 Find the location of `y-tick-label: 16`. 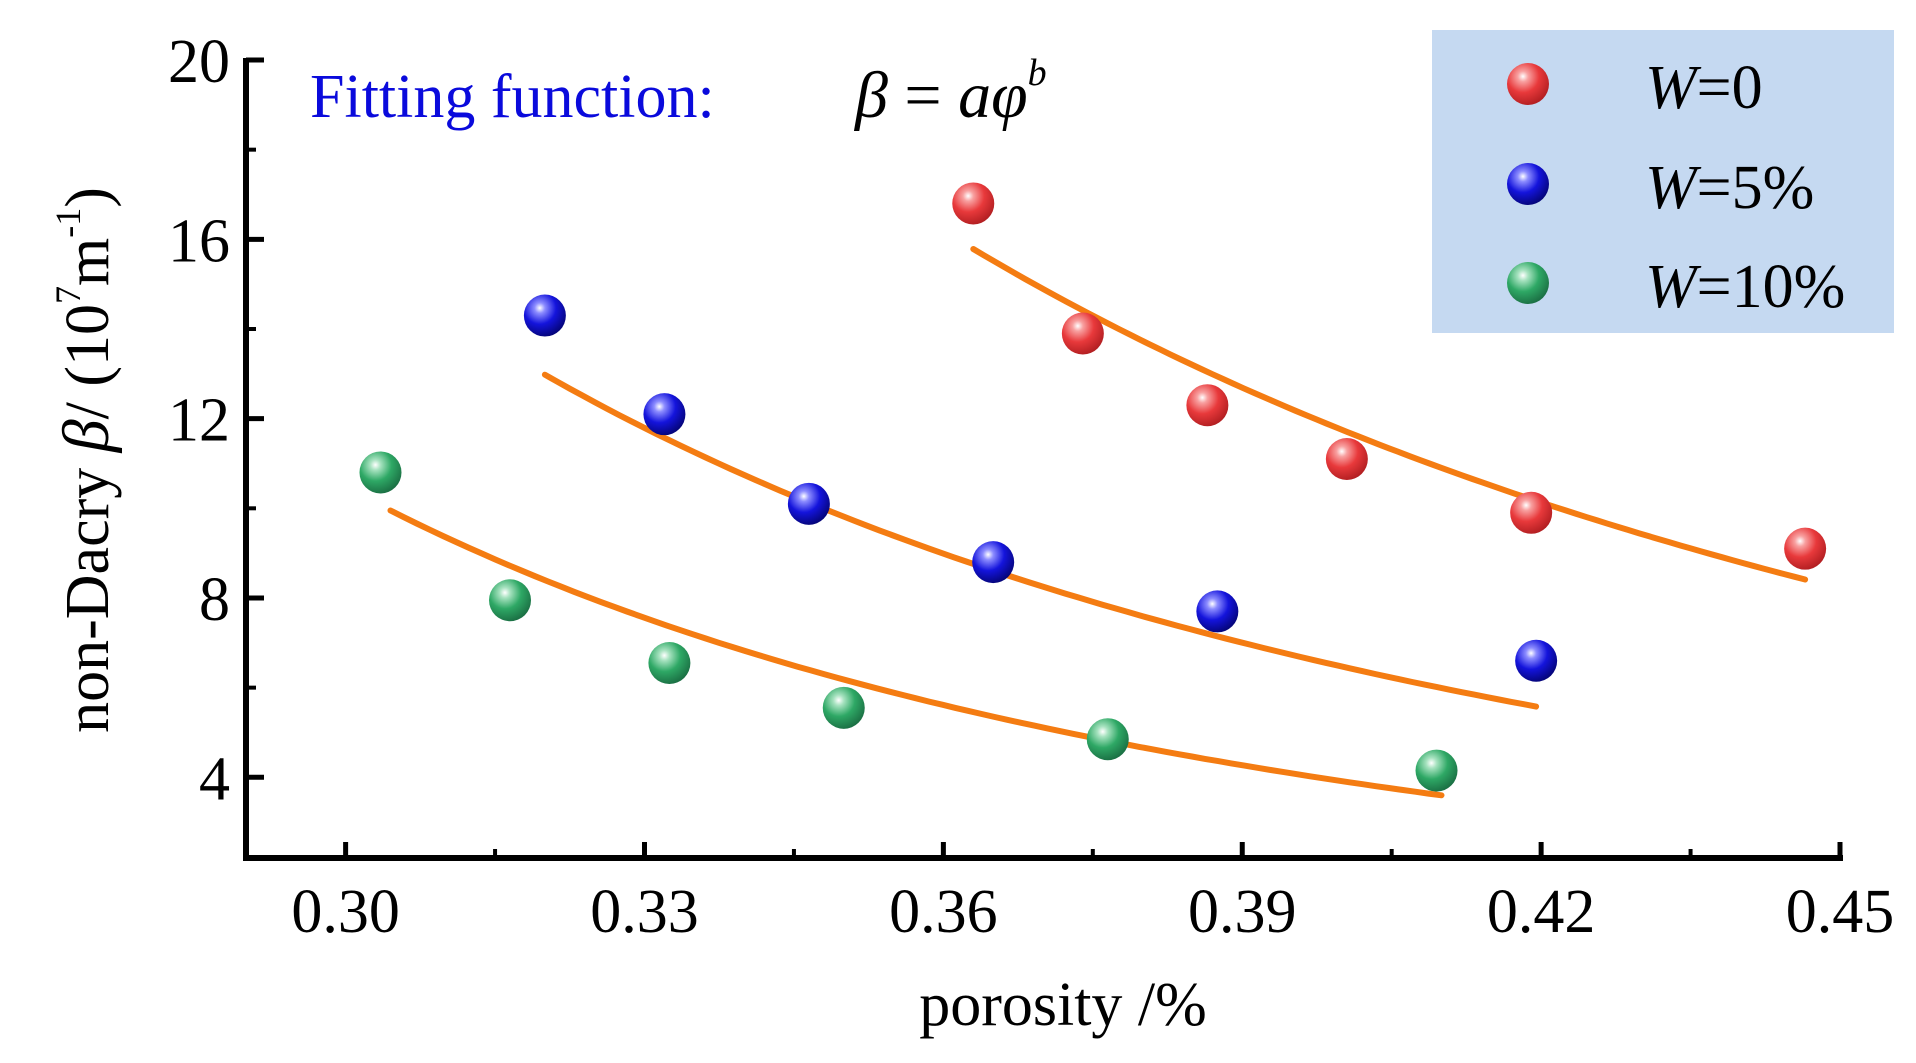

y-tick-label: 16 is located at coordinates (199, 241).